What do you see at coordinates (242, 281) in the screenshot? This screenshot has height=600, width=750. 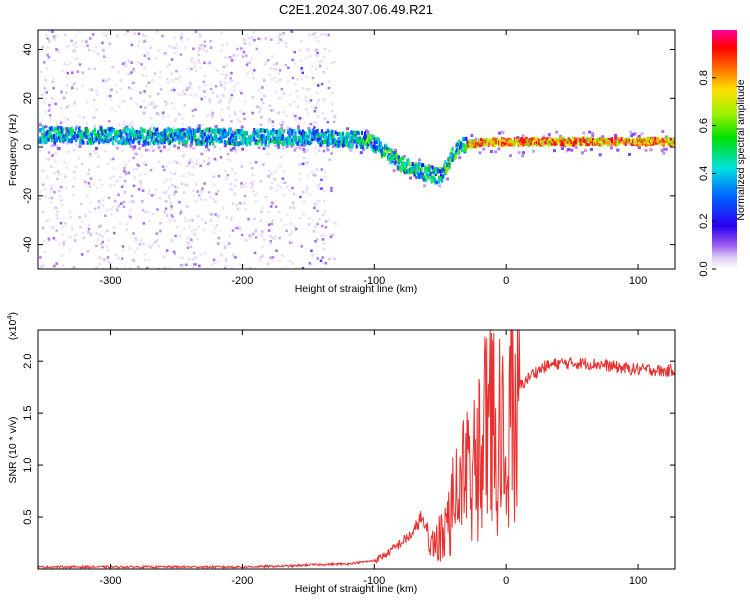 I see `spectrogram-x-tick-label: -200` at bounding box center [242, 281].